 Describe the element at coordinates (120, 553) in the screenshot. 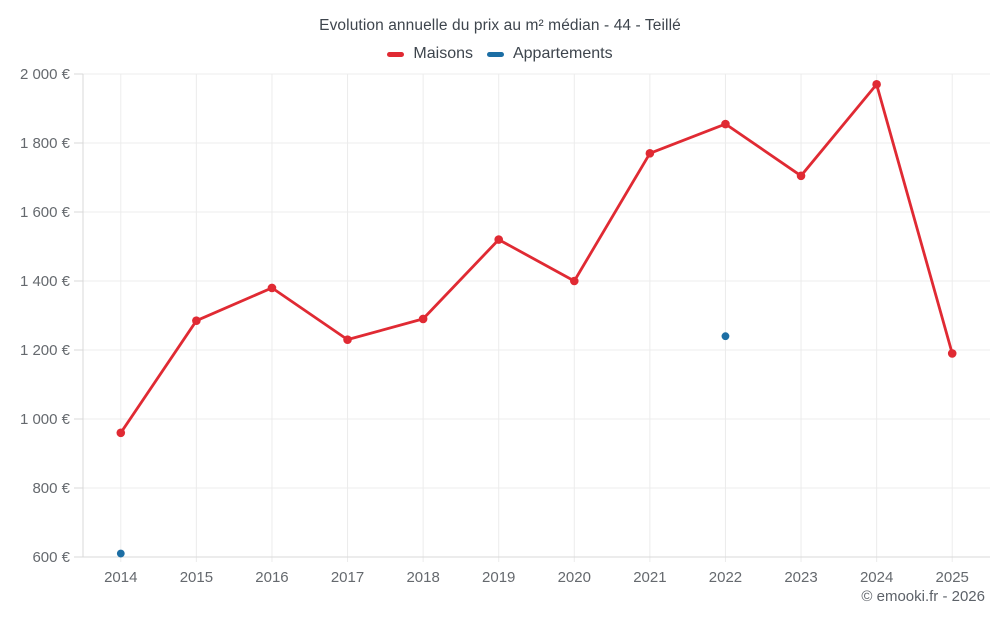

I see `appartements-point-2014` at that location.